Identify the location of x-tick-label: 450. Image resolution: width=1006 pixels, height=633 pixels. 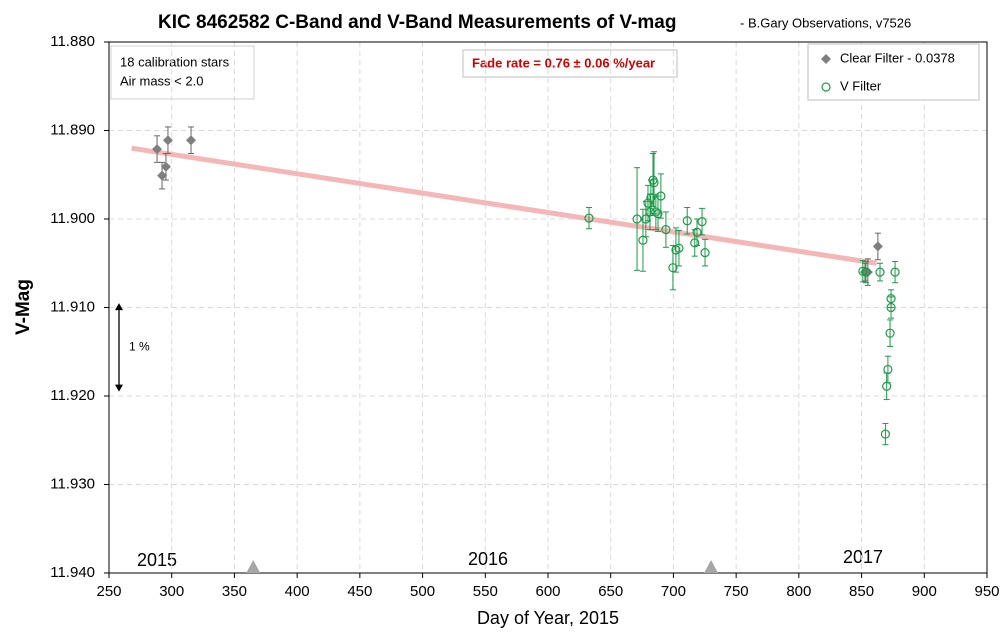
(359, 591).